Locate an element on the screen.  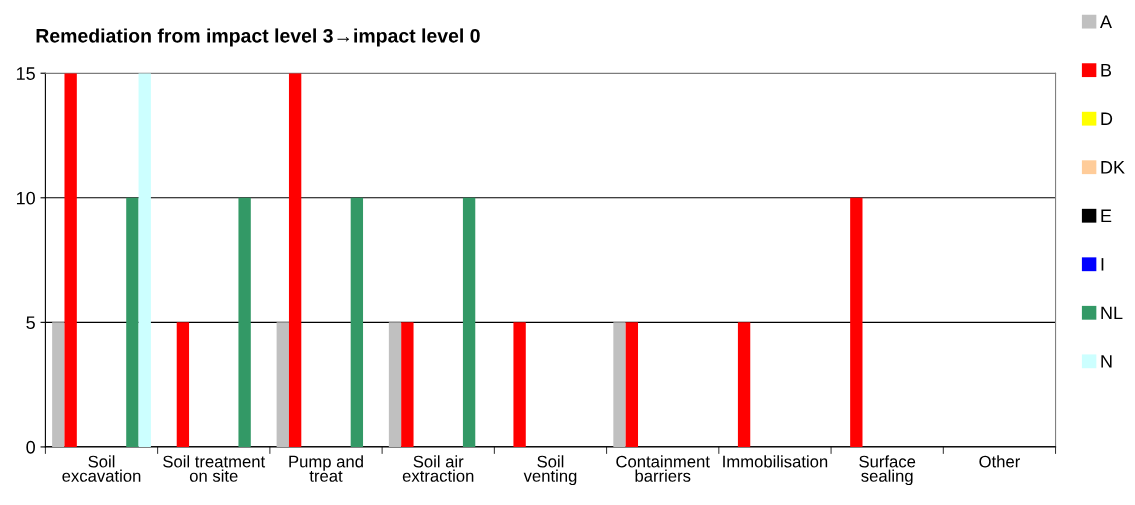
x-tick-label: Soil venting is located at coordinates (550, 470).